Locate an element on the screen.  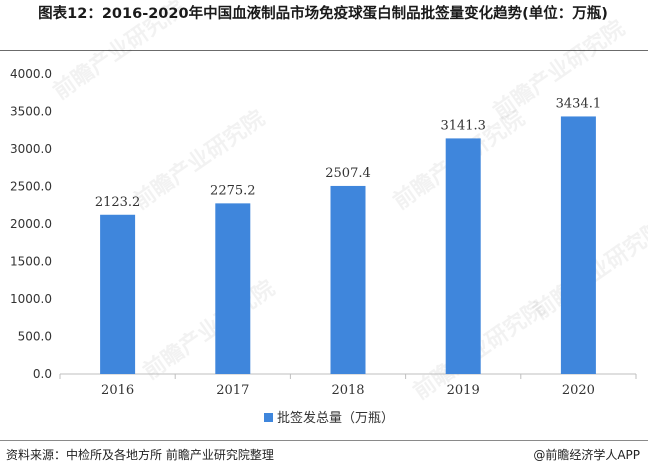
x-tick-label: 2020 is located at coordinates (578, 390).